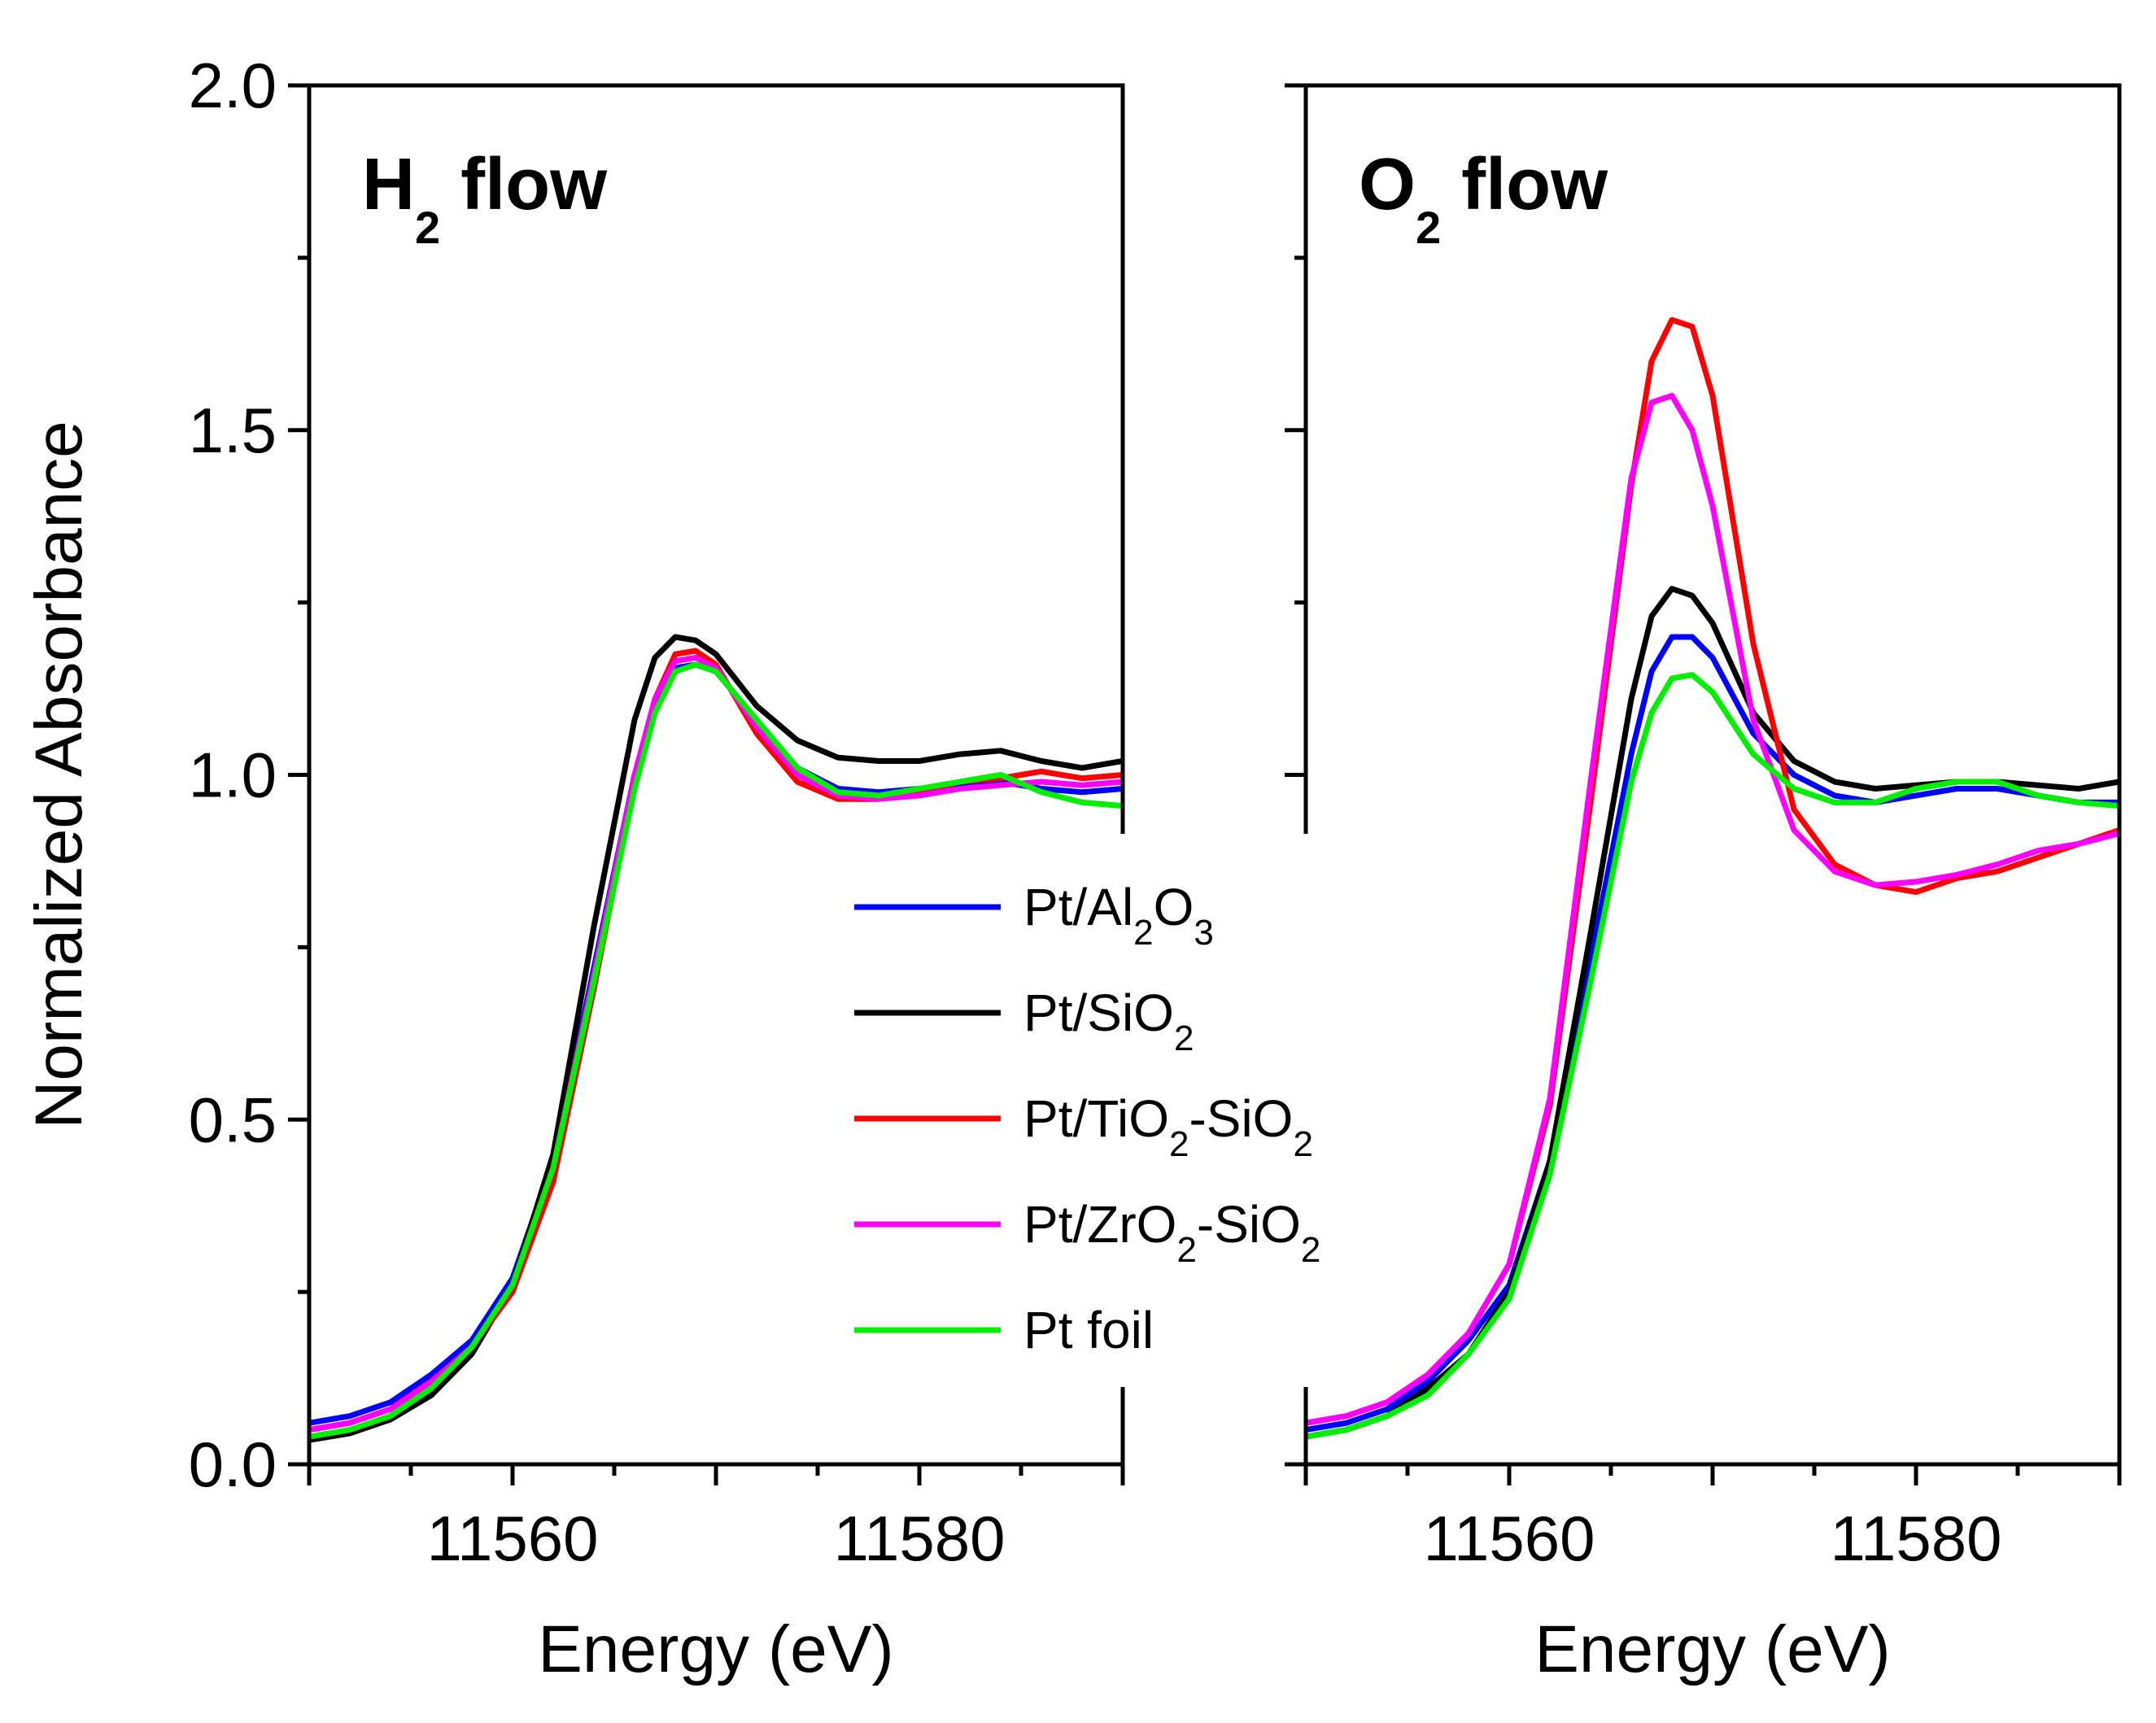 The height and width of the screenshot is (1723, 2156). I want to click on legend-item-pt-al2o3: Pt/Al2O3, so click(1034, 916).